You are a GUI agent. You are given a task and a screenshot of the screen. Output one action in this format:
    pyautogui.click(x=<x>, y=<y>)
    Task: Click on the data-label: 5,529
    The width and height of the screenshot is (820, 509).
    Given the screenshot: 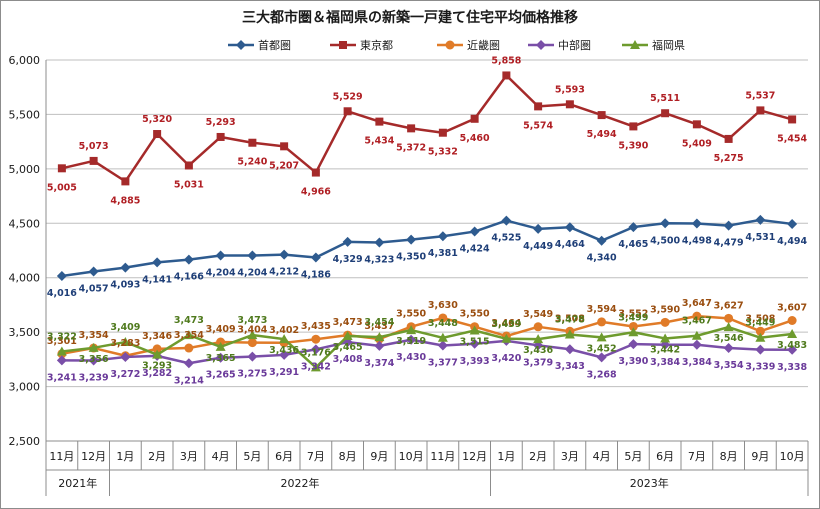 What is the action you would take?
    pyautogui.click(x=348, y=96)
    